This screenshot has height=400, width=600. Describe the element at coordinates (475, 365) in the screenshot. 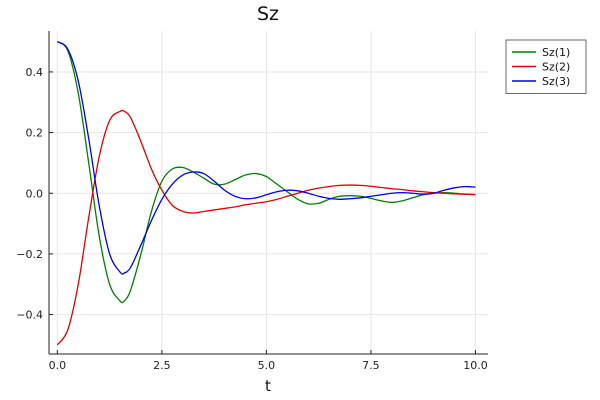

I see `x-tick-label: 10.0` at that location.